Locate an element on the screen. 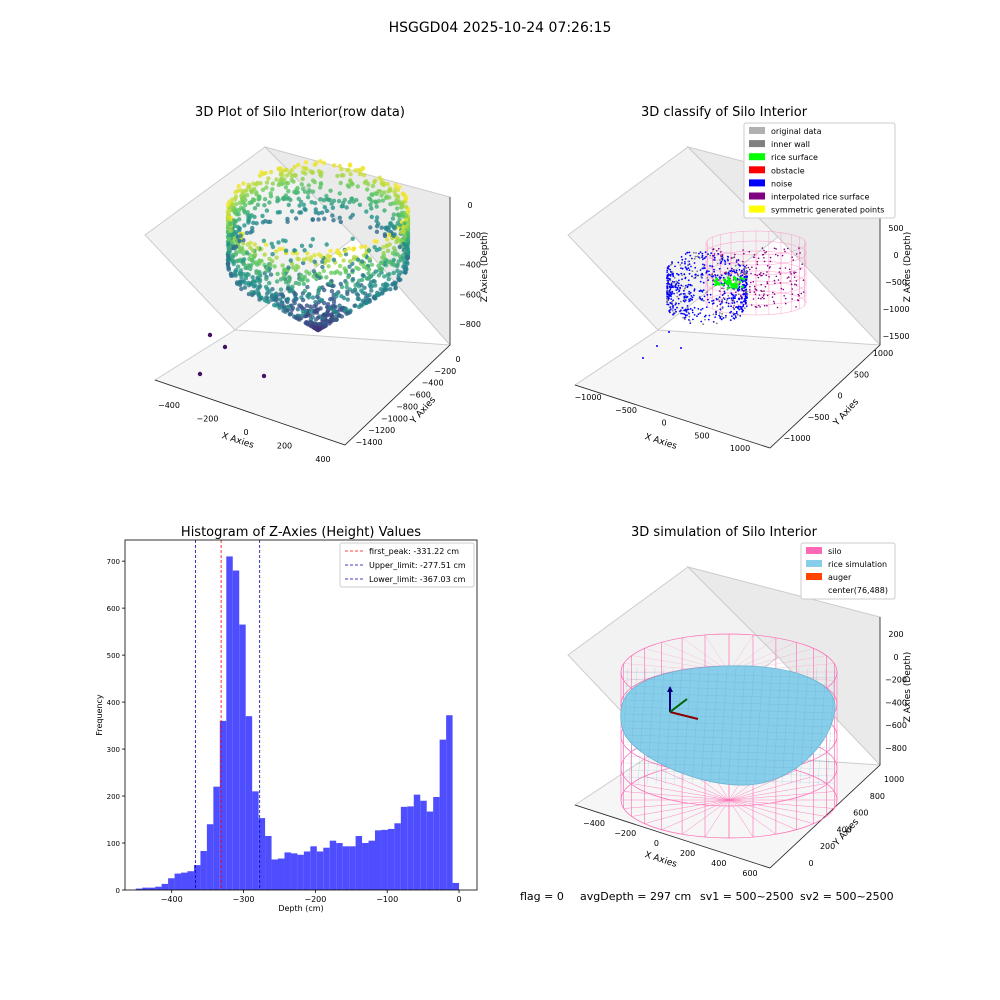 The image size is (1000, 1000). panel2-y-tick-label: 500 is located at coordinates (861, 374).